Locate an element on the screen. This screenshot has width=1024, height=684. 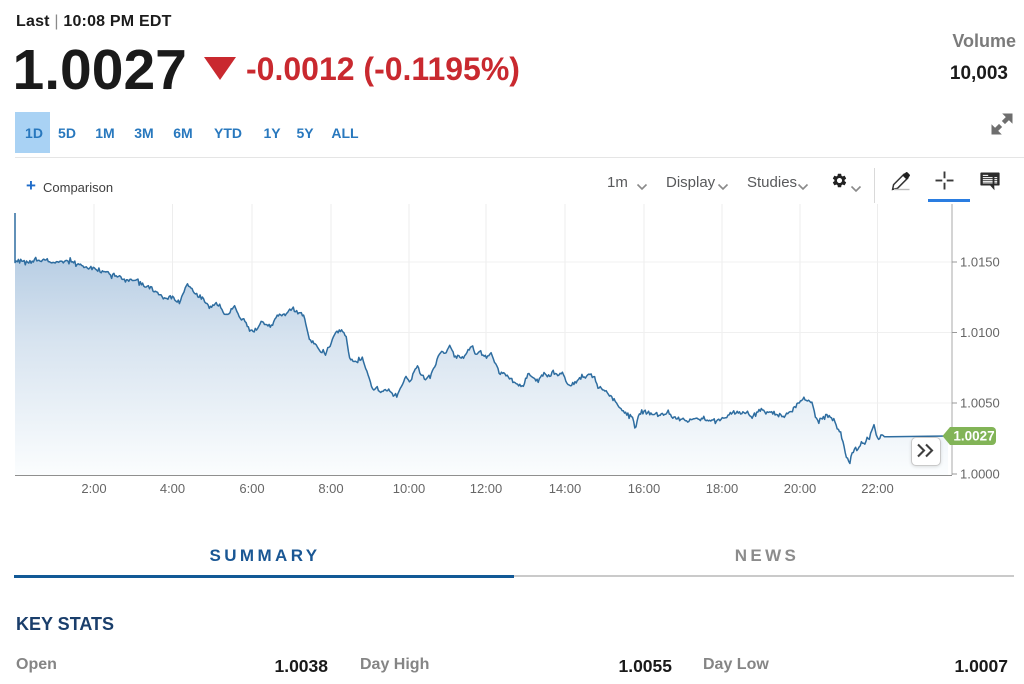
svg-text: 4:00 is located at coordinates (172, 488).